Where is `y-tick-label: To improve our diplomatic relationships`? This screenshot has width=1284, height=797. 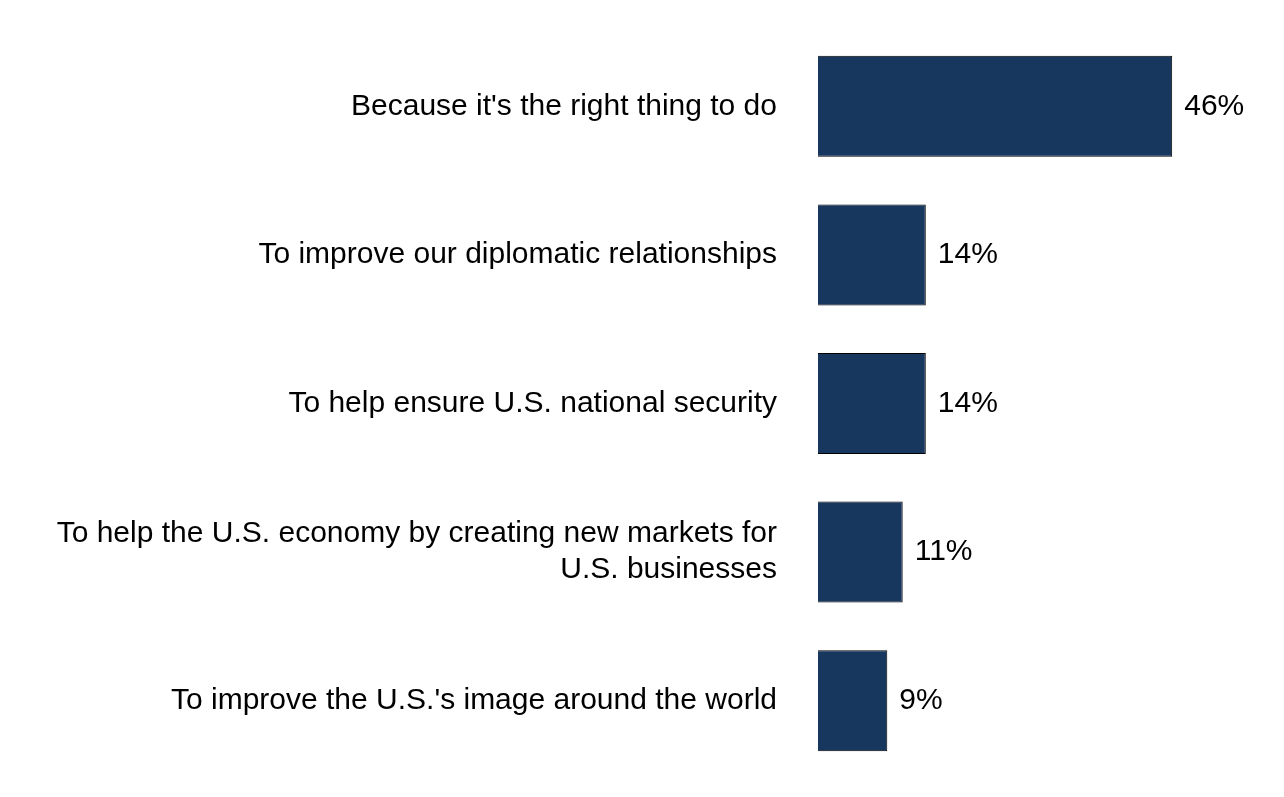
y-tick-label: To improve our diplomatic relationships is located at coordinates (517, 253).